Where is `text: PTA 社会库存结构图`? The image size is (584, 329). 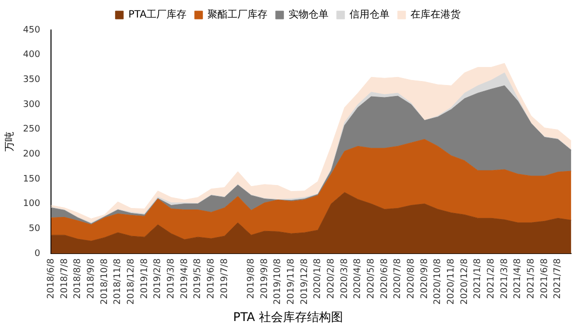
text: PTA 社会库存结构图 is located at coordinates (288, 317).